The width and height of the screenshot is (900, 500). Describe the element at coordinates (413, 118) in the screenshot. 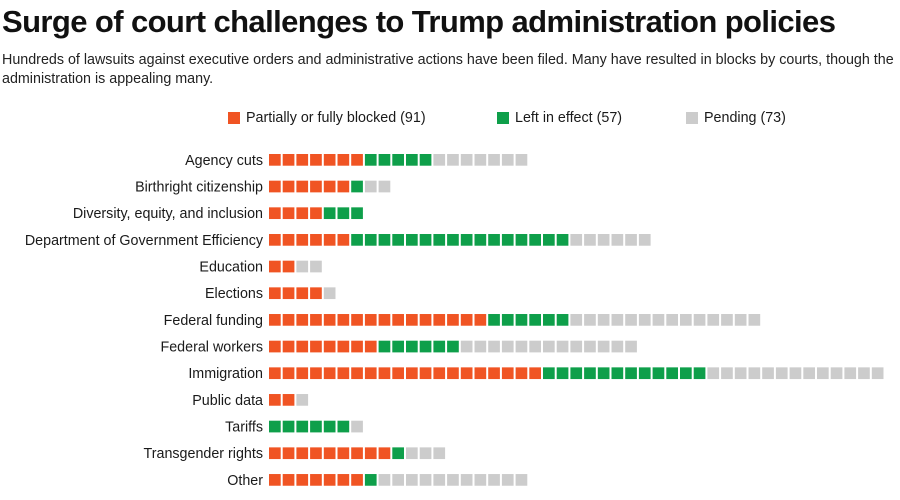

I see `legend-count-blocked: (91)` at that location.